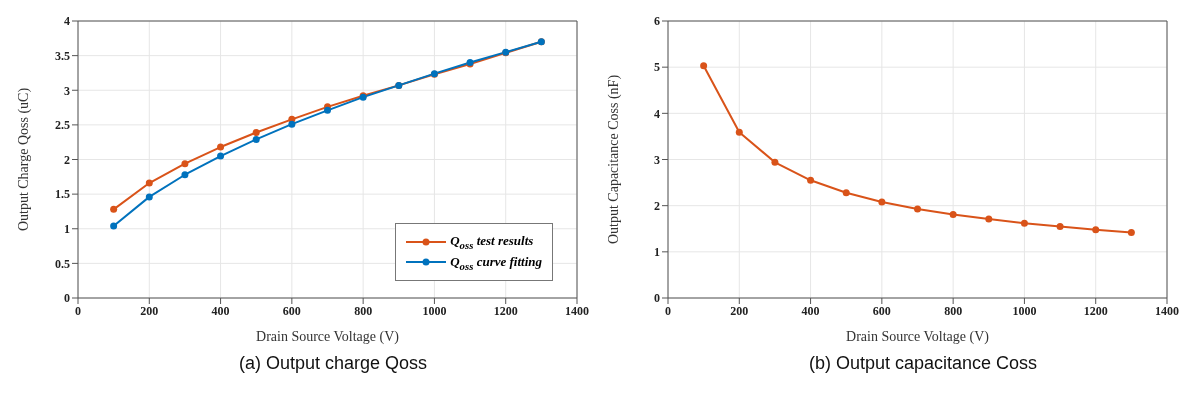 Image resolution: width=1195 pixels, height=402 pixels. I want to click on text: (a) Output charge Qoss, so click(333, 363).